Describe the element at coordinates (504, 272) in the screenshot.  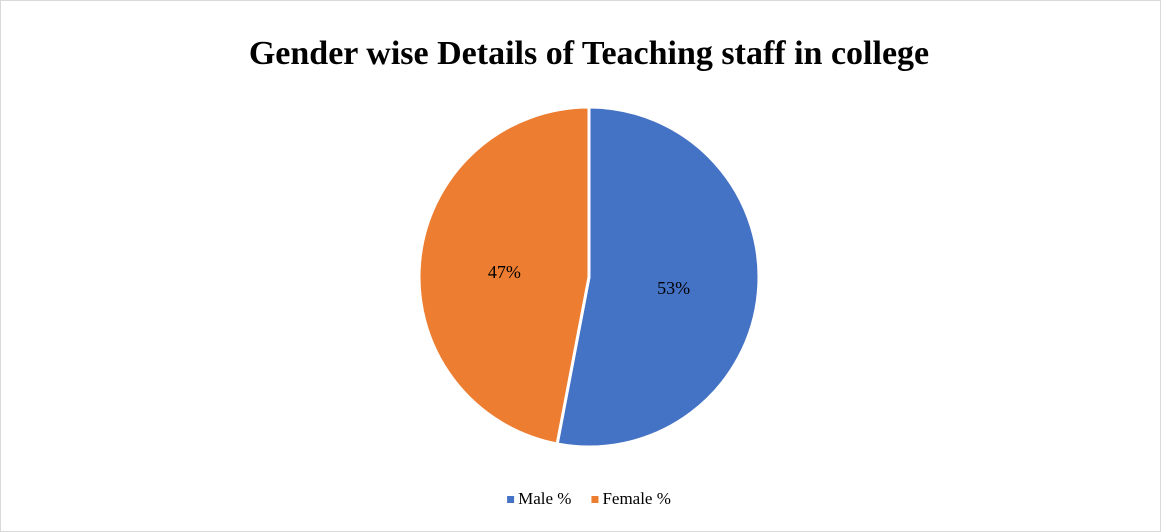
I see `data-label: 47%` at that location.